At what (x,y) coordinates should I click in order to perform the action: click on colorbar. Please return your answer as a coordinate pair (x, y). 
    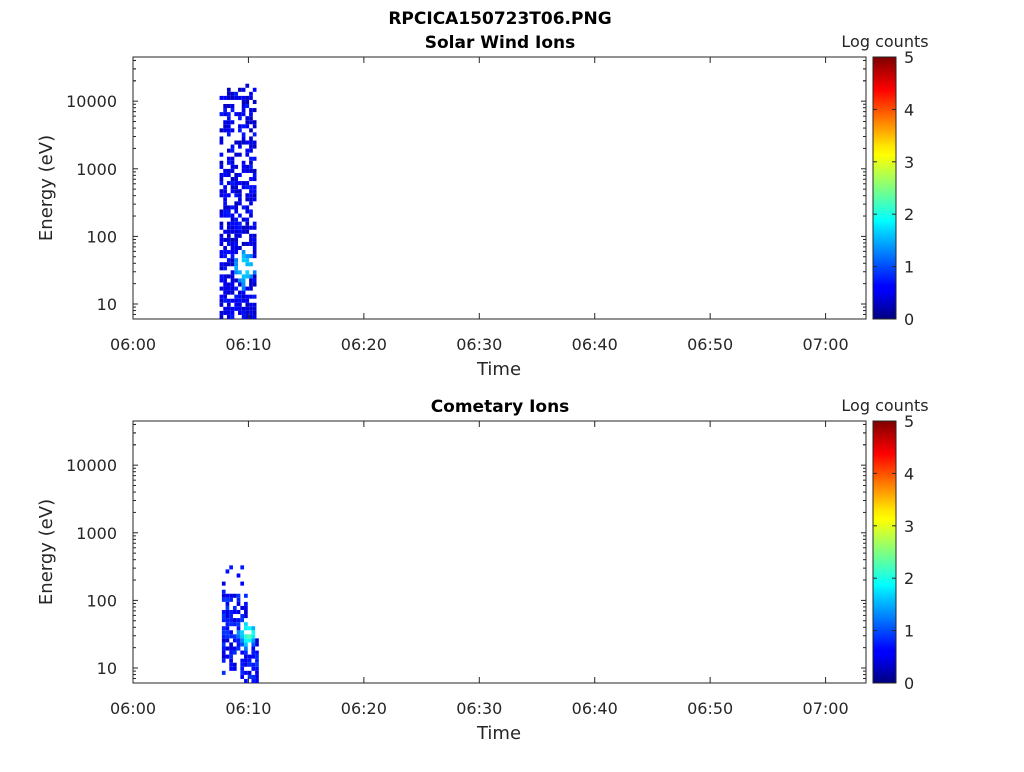
    Looking at the image, I should click on (884, 188).